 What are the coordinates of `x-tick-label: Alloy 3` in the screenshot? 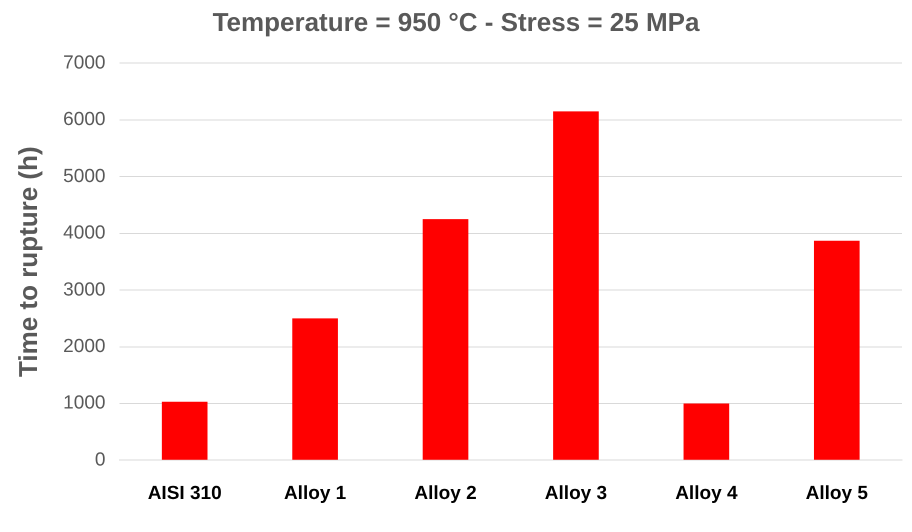 It's located at (576, 493).